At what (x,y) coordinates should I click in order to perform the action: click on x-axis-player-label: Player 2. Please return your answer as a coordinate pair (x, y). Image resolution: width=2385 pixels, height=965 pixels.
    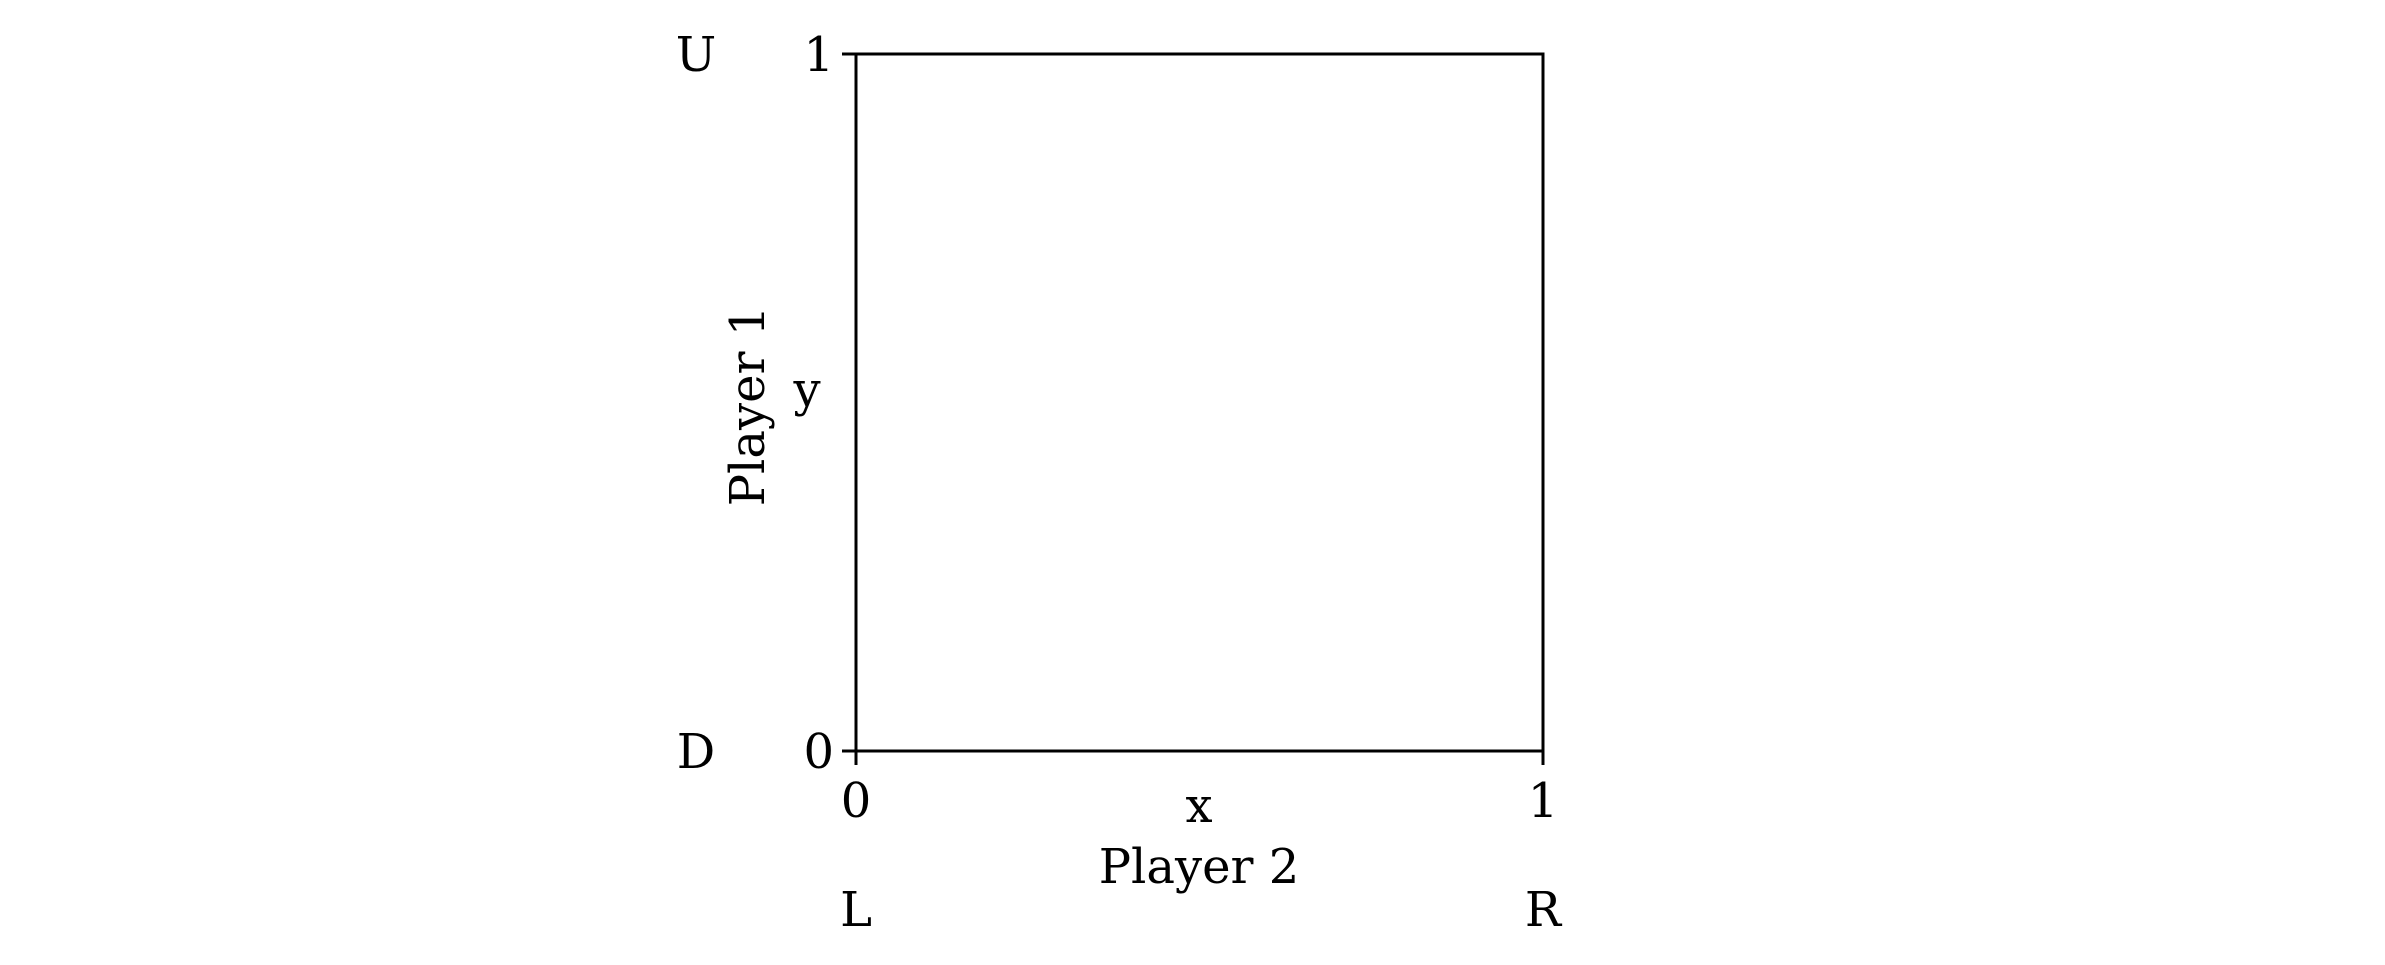
    Looking at the image, I should click on (1199, 867).